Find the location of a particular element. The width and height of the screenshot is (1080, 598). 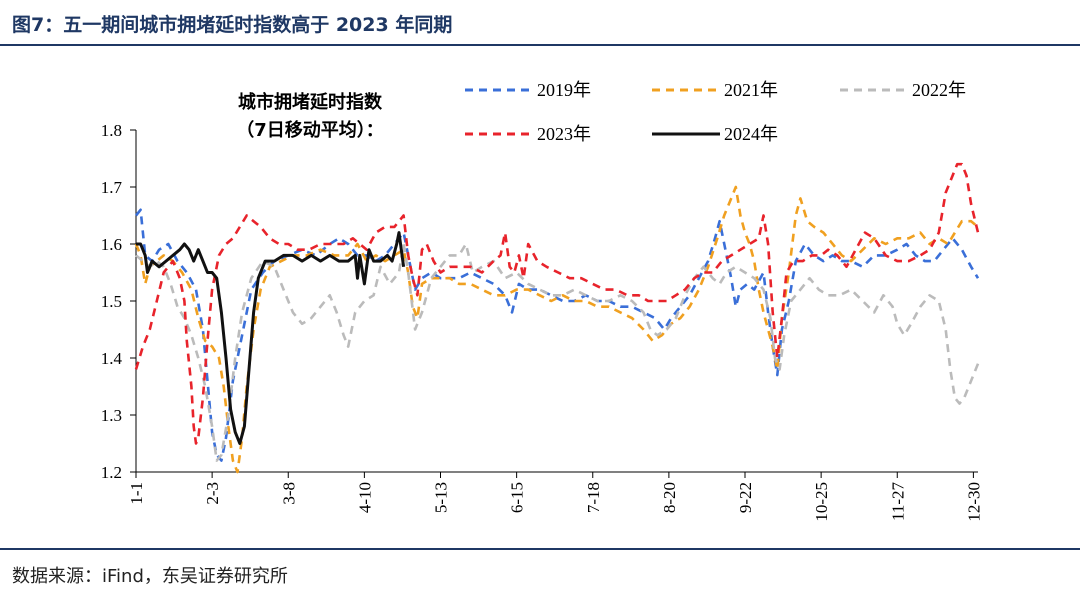

x-tick-label: 3-8 is located at coordinates (288, 493).